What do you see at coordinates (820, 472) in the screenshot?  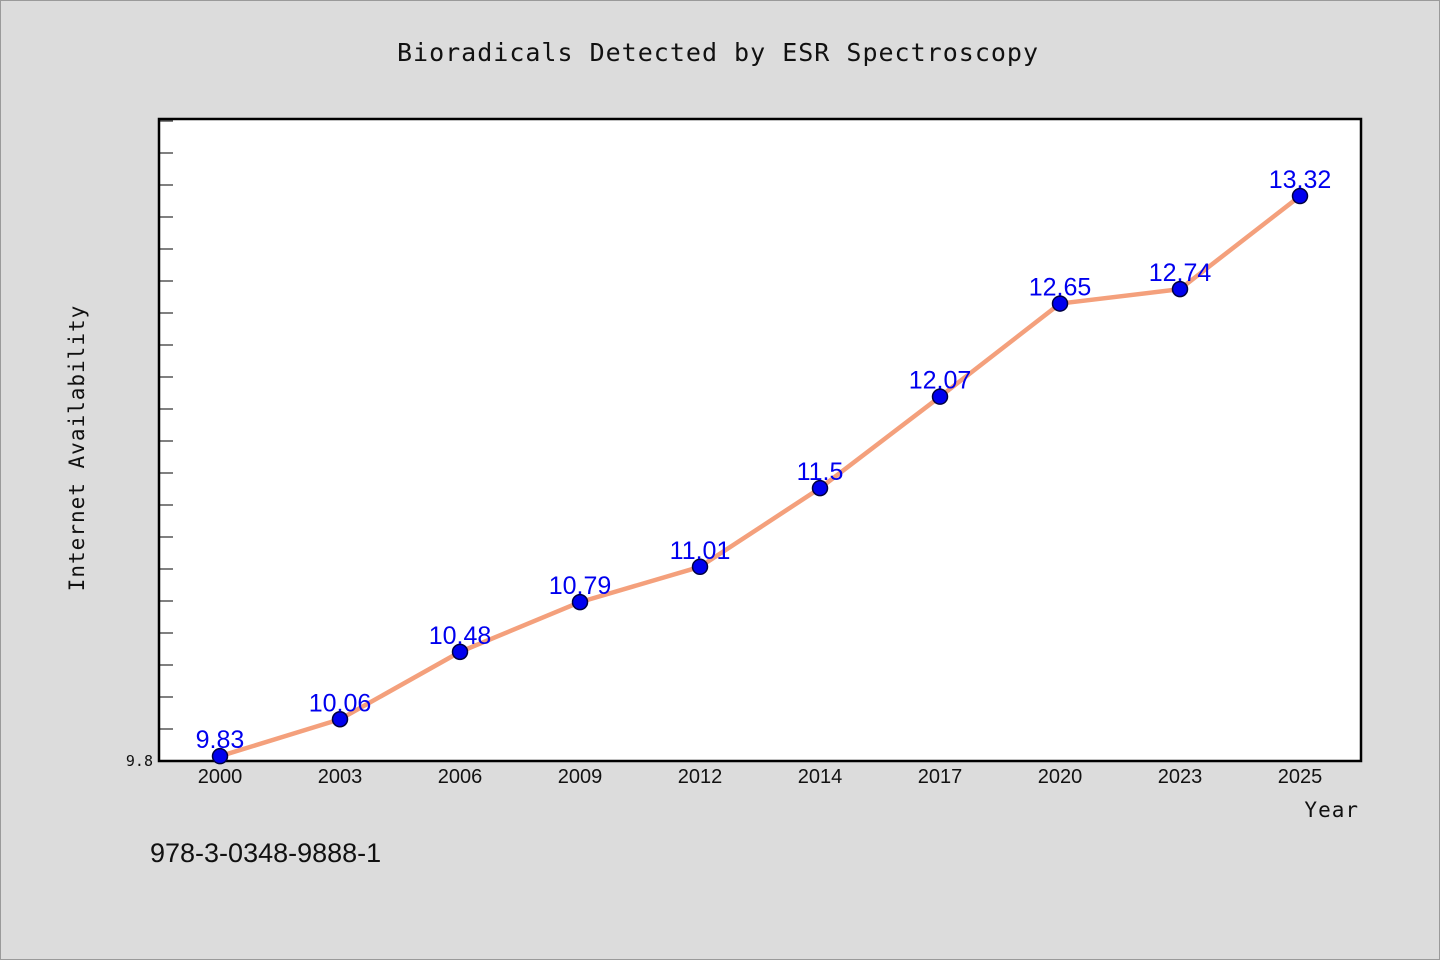 I see `data-label: 11.5` at bounding box center [820, 472].